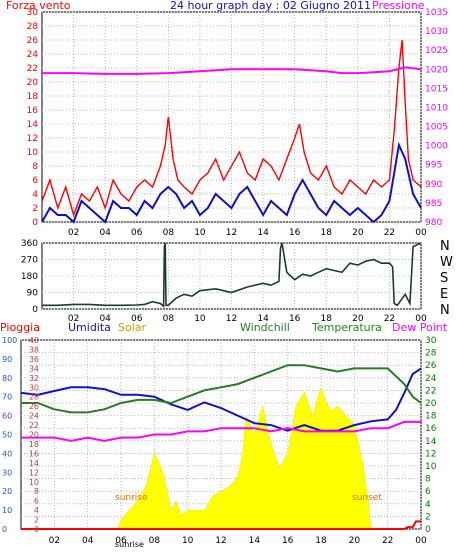 The width and height of the screenshot is (469, 555). I want to click on umidita-tick-label: 2, so click(36, 520).